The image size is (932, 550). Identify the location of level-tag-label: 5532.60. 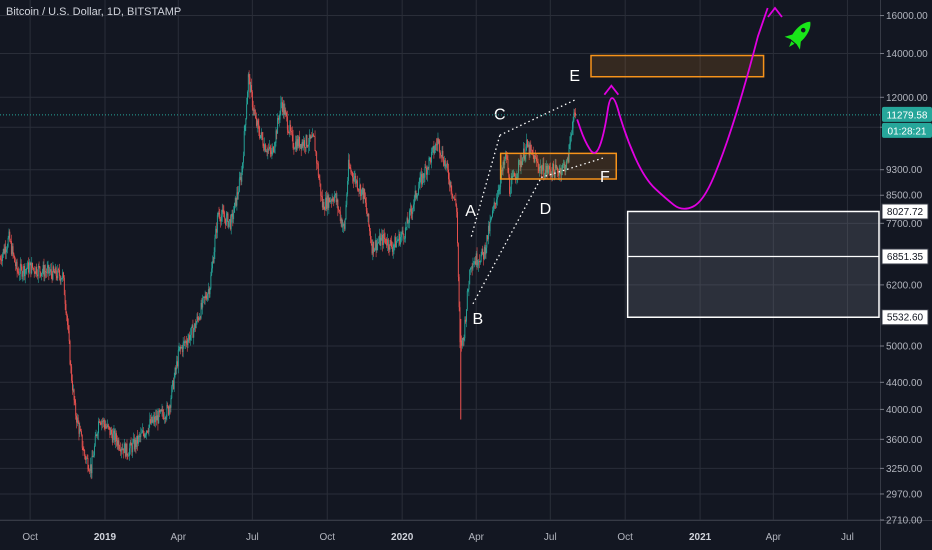
(905, 318).